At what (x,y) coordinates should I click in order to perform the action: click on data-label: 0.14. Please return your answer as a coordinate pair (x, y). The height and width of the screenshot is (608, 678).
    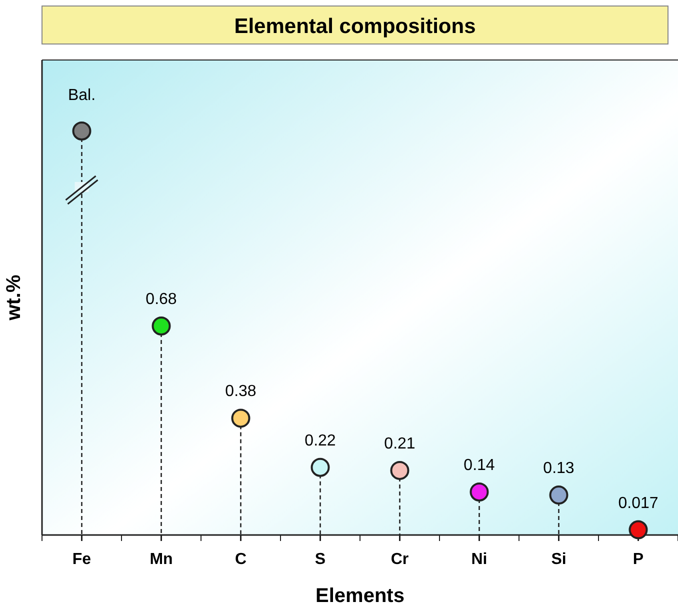
    Looking at the image, I should click on (479, 465).